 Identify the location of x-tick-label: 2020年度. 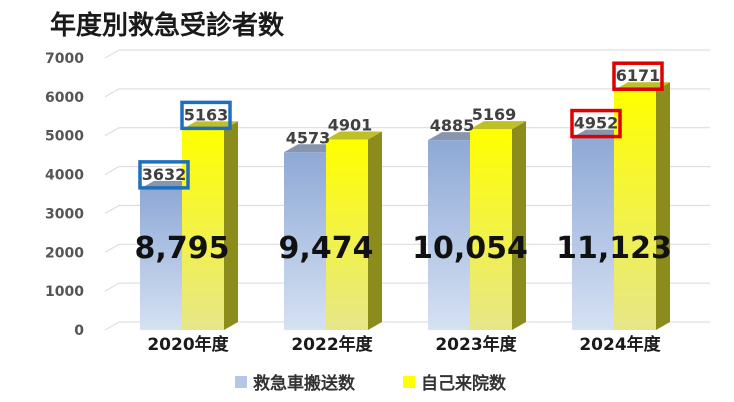
(188, 344).